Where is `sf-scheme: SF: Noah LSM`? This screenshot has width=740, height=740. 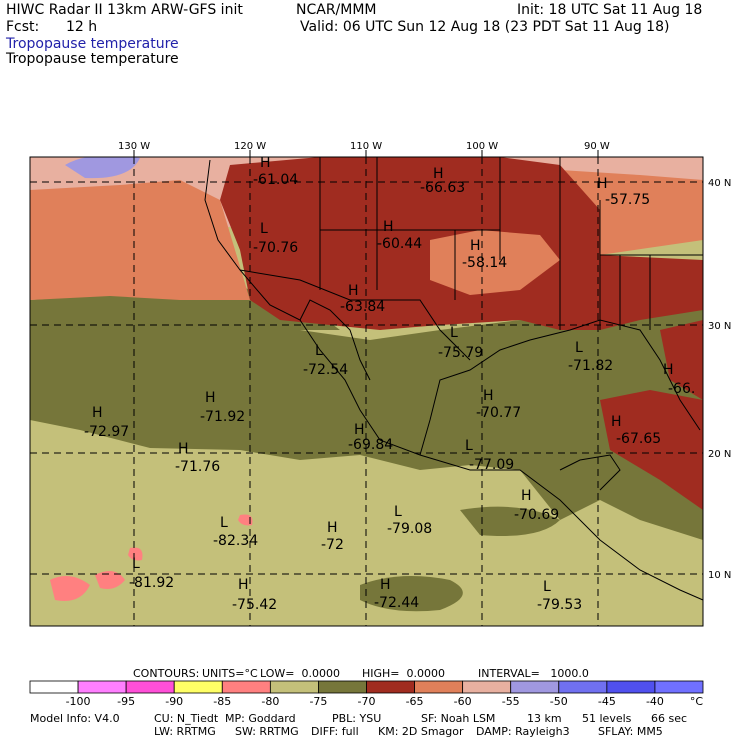
sf-scheme: SF: Noah LSM is located at coordinates (458, 718).